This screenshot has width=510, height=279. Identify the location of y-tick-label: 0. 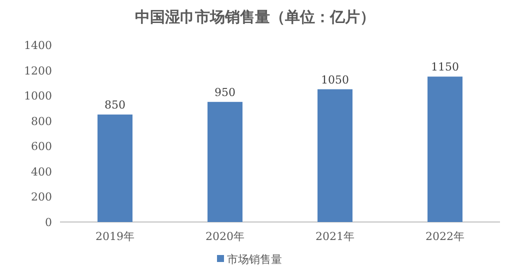
(48, 222).